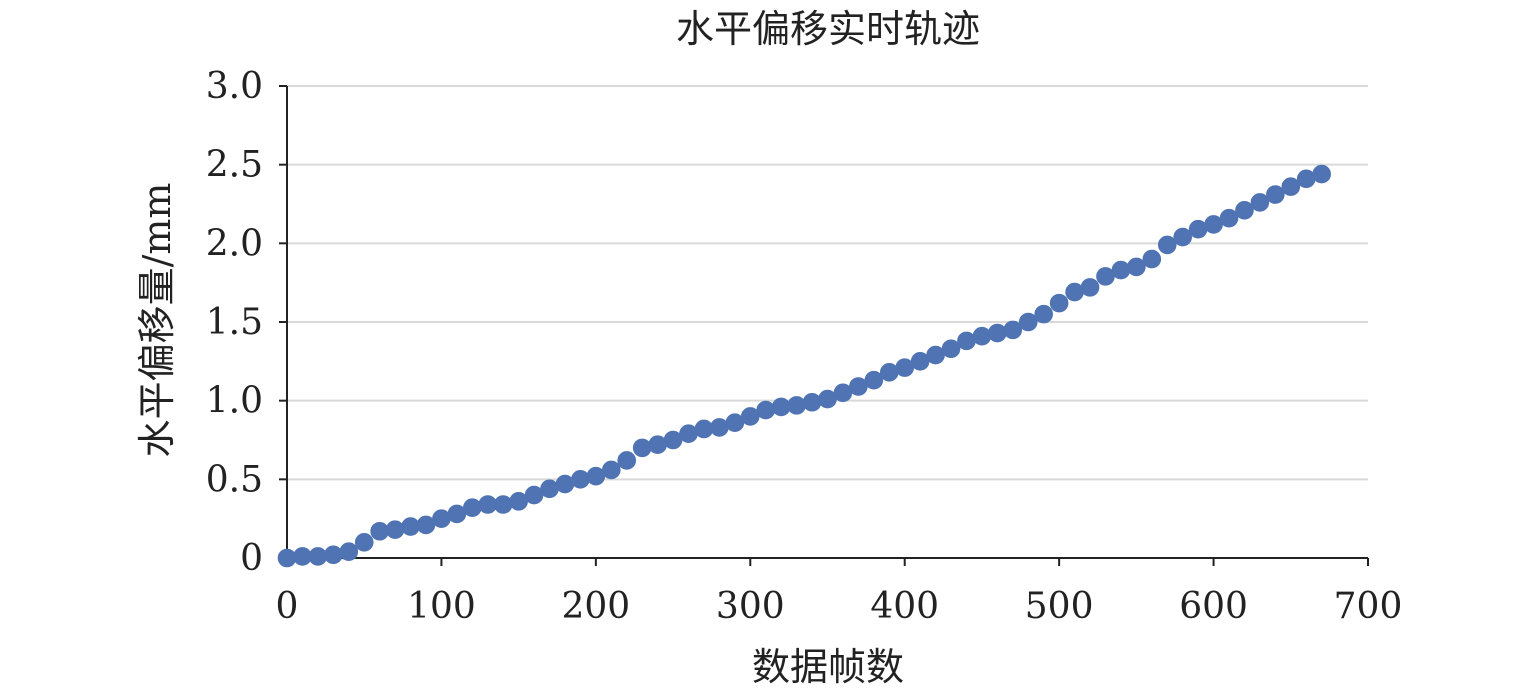 The height and width of the screenshot is (695, 1535). What do you see at coordinates (234, 243) in the screenshot?
I see `y-tick-label: 2.0` at bounding box center [234, 243].